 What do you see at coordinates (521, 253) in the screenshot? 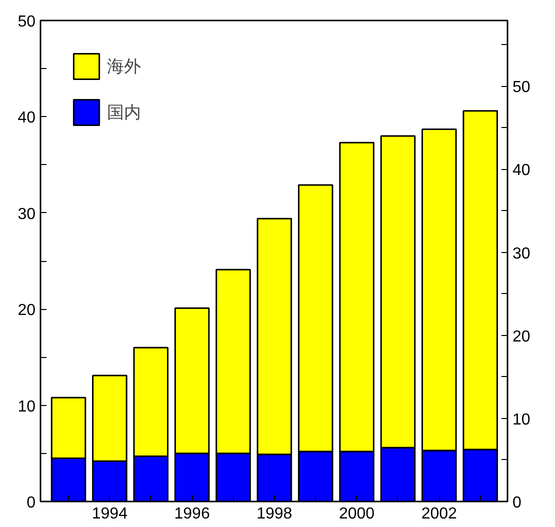
I see `y2-tick-label: 30` at bounding box center [521, 253].